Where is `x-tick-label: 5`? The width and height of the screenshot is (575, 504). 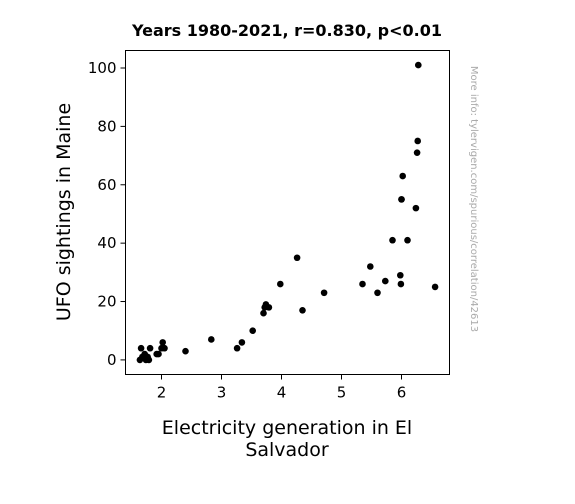 x-tick-label: 5 is located at coordinates (342, 393).